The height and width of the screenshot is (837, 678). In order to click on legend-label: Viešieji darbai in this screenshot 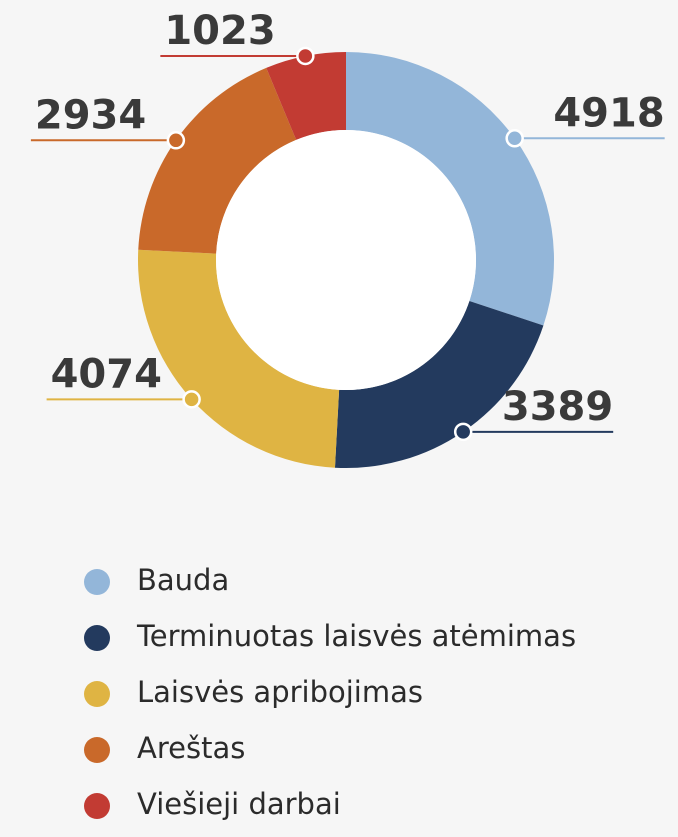, I will do `click(239, 804)`.